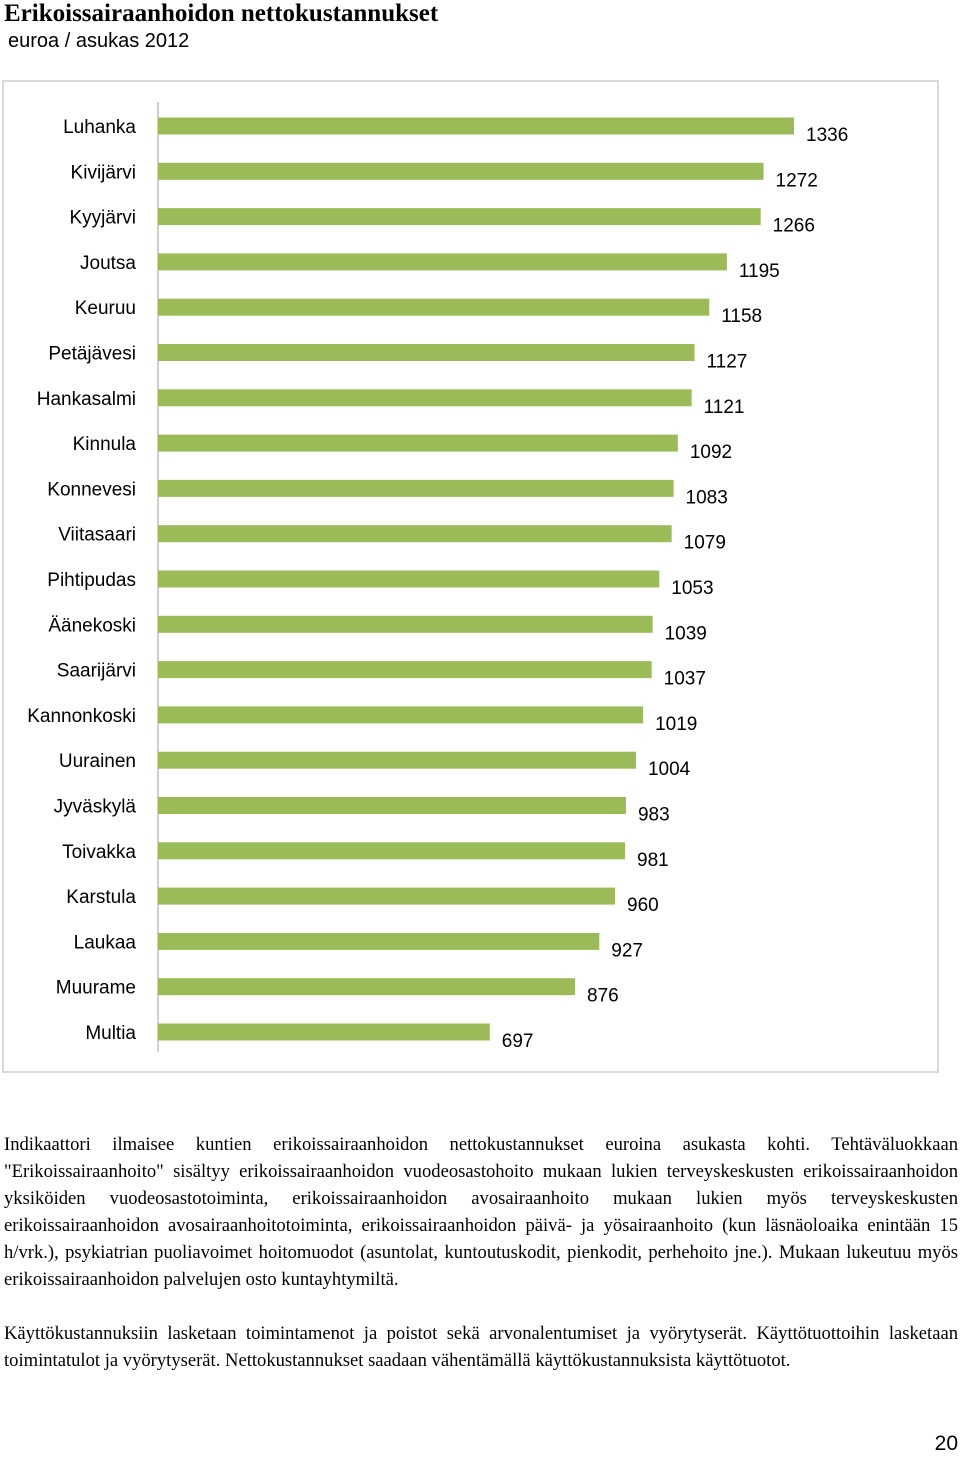  What do you see at coordinates (653, 860) in the screenshot?
I see `data-label: 981` at bounding box center [653, 860].